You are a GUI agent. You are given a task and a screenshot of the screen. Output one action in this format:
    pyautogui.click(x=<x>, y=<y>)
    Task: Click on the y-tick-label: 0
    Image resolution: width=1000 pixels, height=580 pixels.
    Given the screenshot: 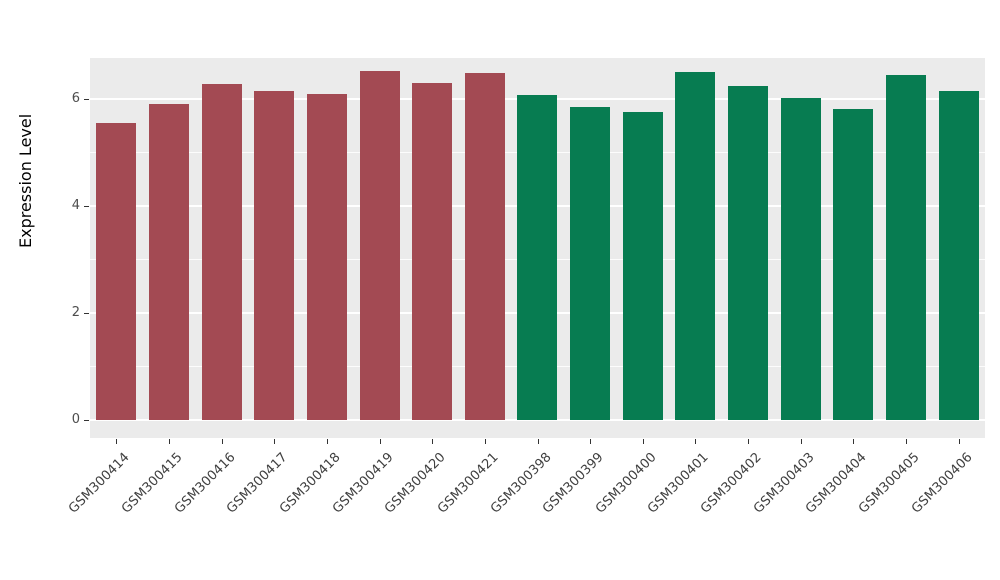 What is the action you would take?
    pyautogui.click(x=75, y=419)
    